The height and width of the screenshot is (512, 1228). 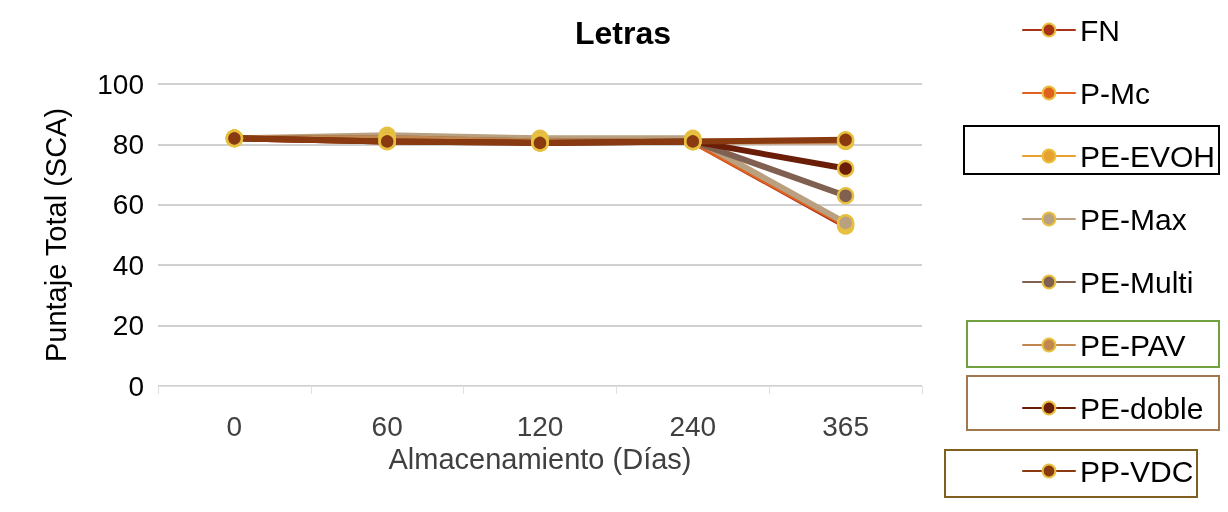 I want to click on legend-label: FN, so click(x=1099, y=30).